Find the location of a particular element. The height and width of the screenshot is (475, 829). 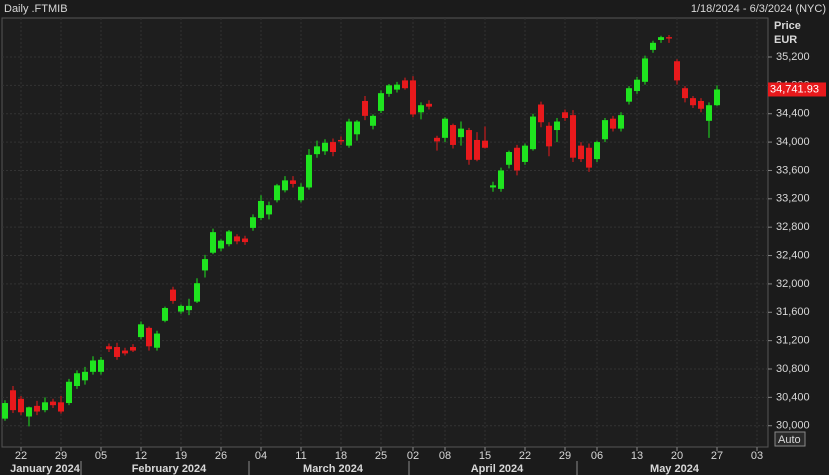

y-tick-label: 30,000 is located at coordinates (793, 426).